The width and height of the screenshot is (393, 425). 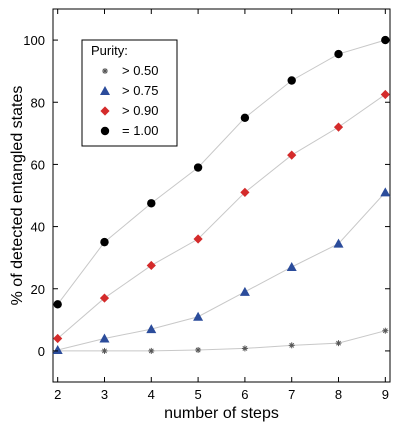 What do you see at coordinates (38, 227) in the screenshot?
I see `y-tick-label: 40` at bounding box center [38, 227].